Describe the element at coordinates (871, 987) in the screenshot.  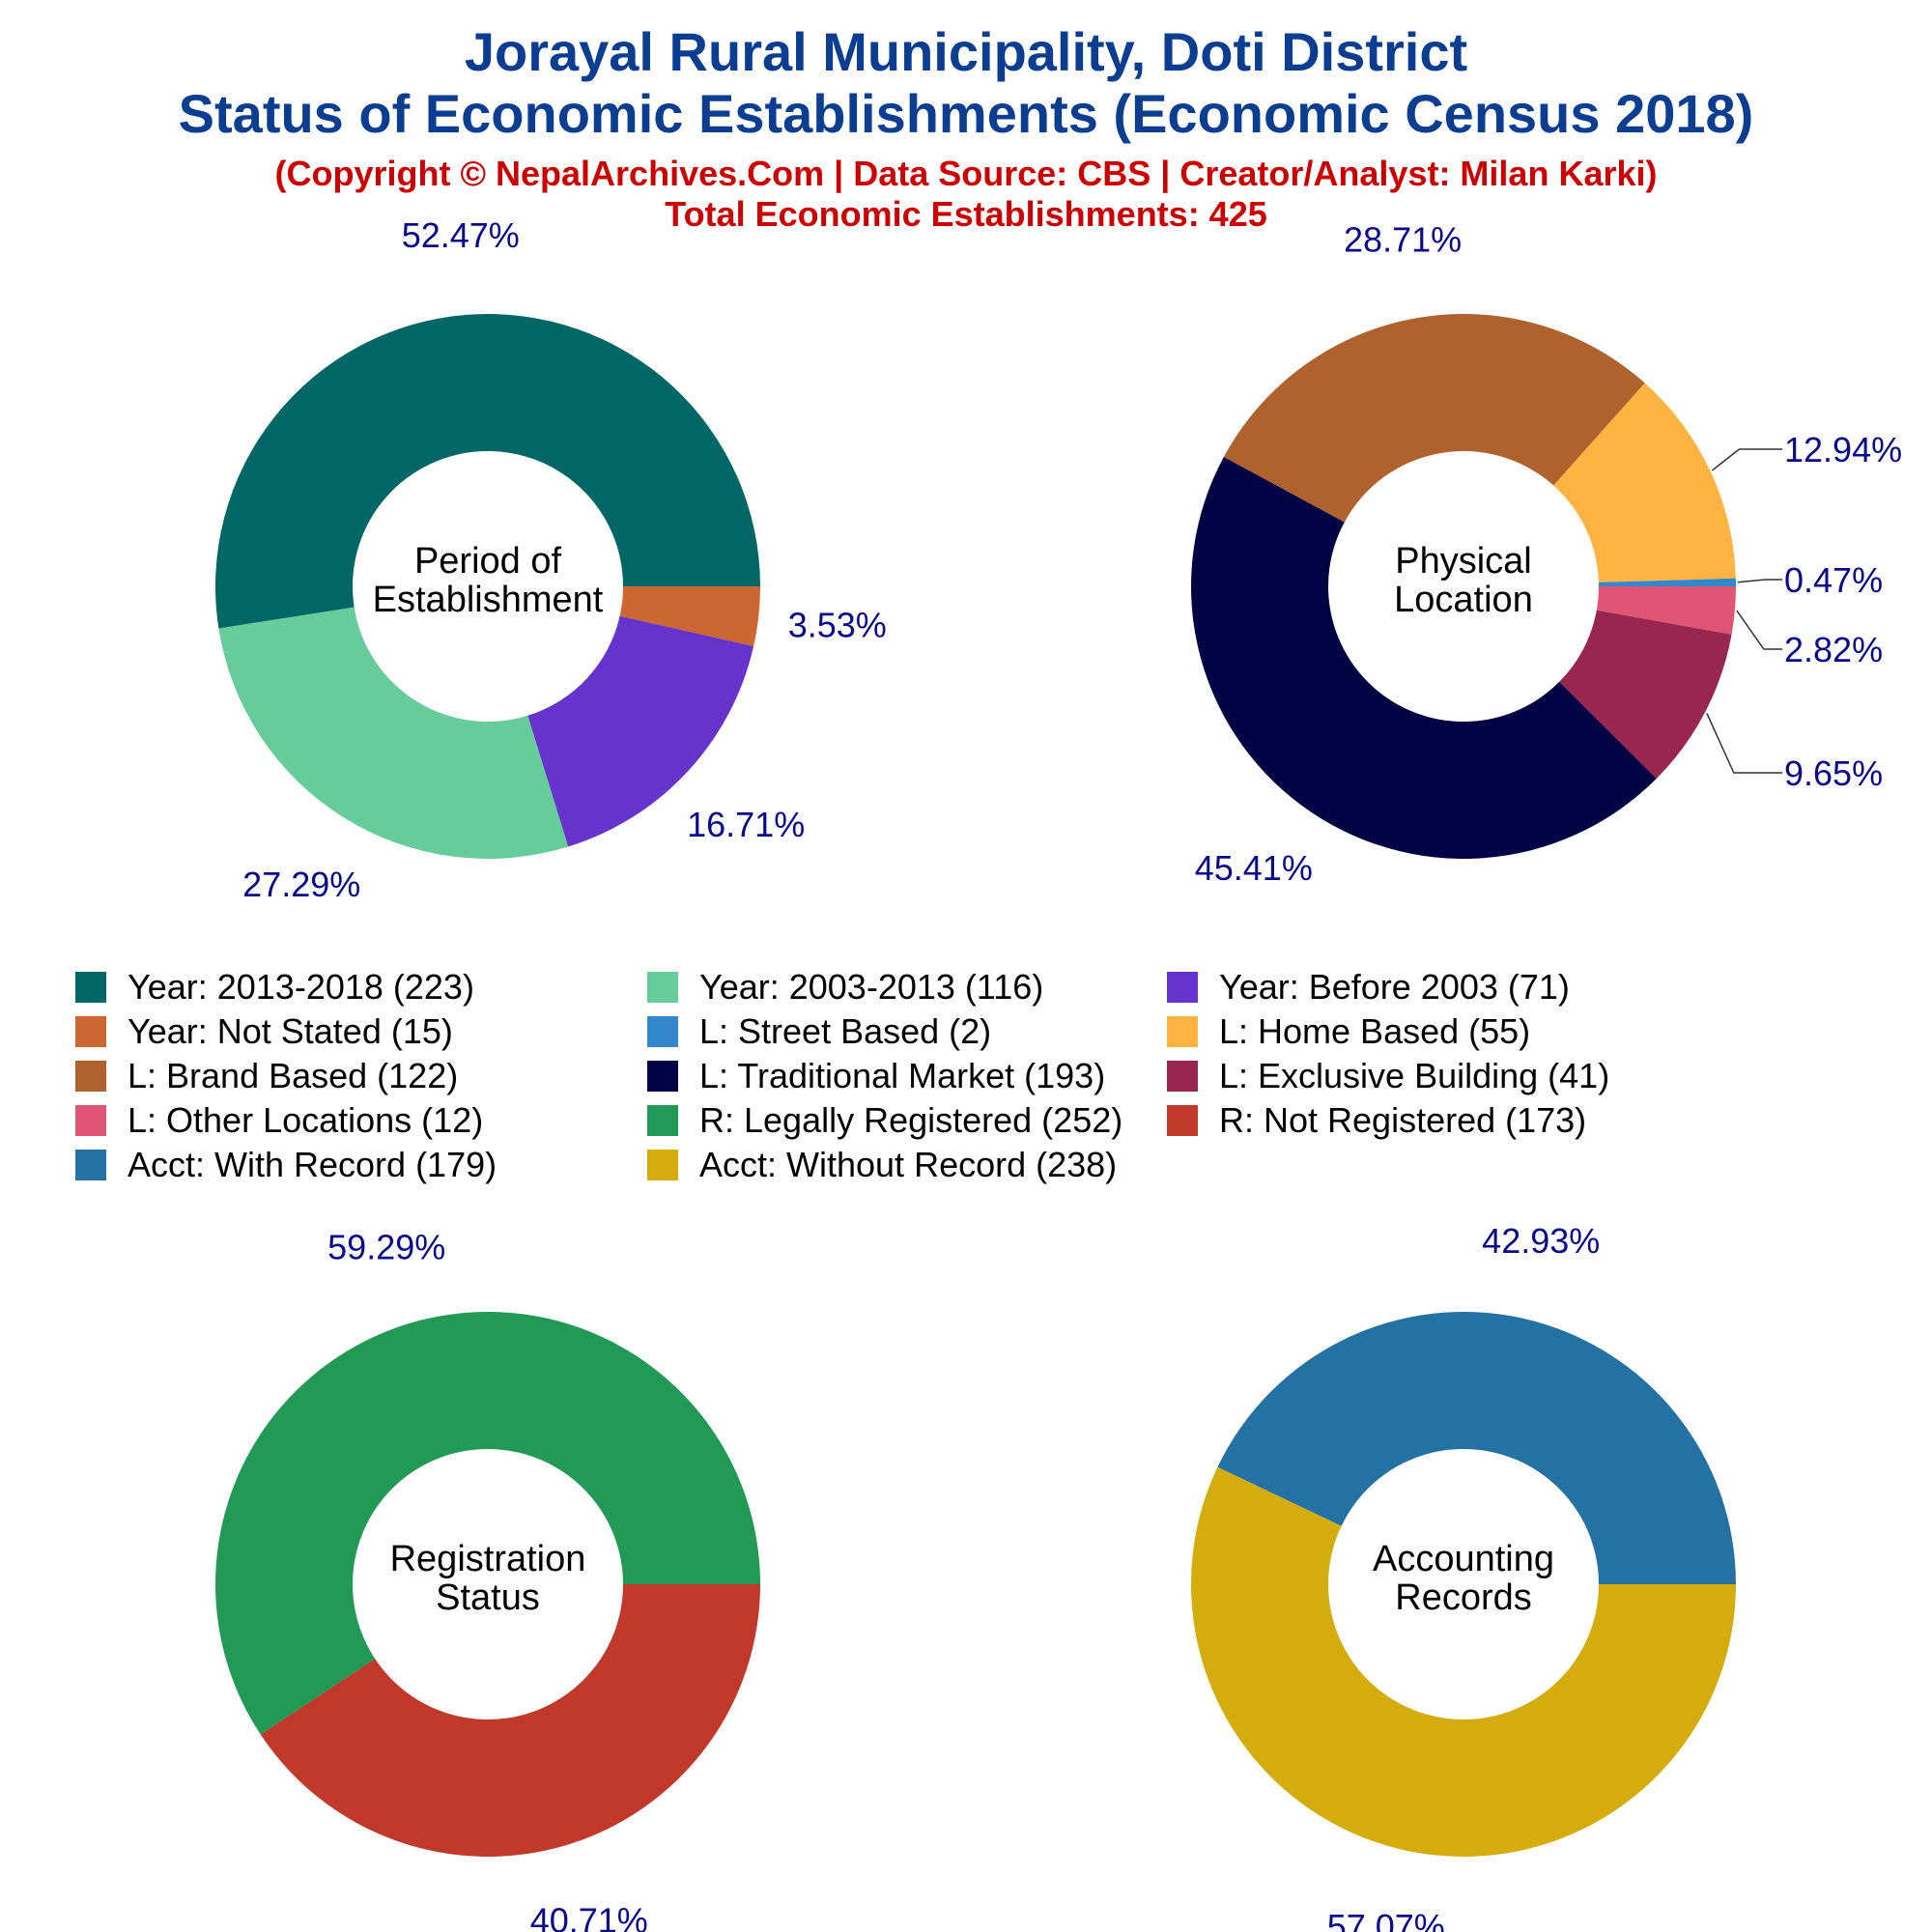
I see `legend-label: Year: 2003-2013 (116)` at that location.